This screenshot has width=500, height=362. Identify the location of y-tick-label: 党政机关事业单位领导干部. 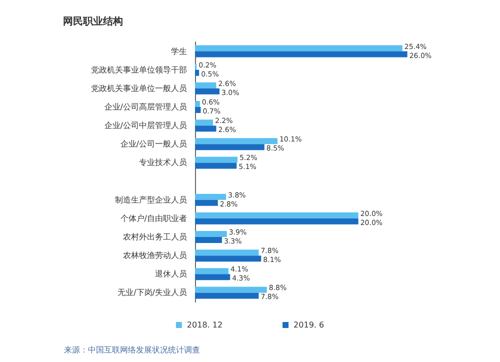
(139, 69).